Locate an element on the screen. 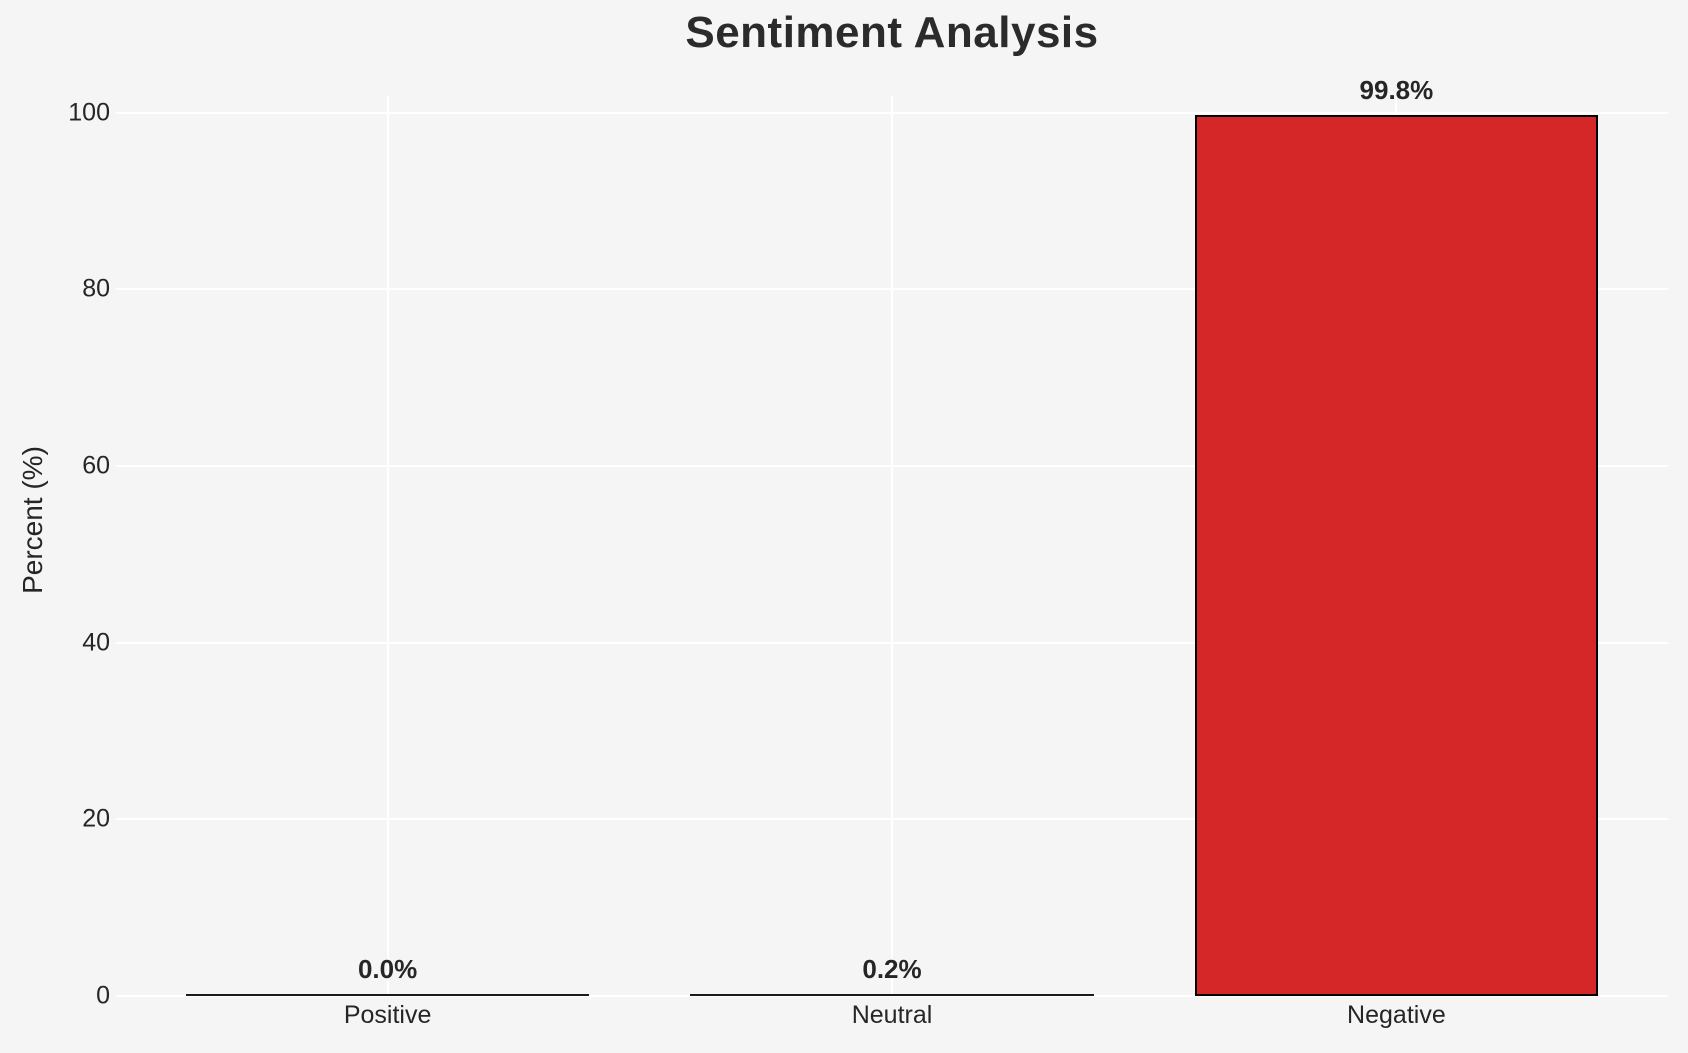  bar-neutral is located at coordinates (892, 994).